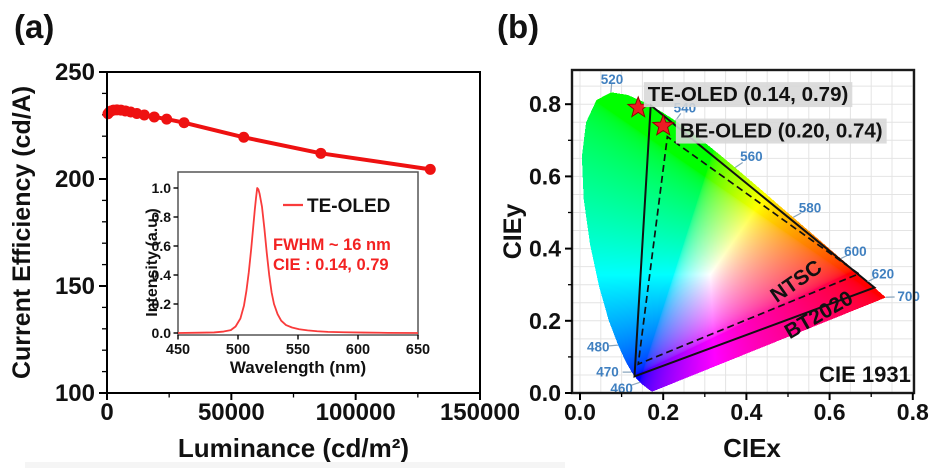 The width and height of the screenshot is (940, 472). Describe the element at coordinates (75, 286) in the screenshot. I see `y-tick-label: 150` at that location.